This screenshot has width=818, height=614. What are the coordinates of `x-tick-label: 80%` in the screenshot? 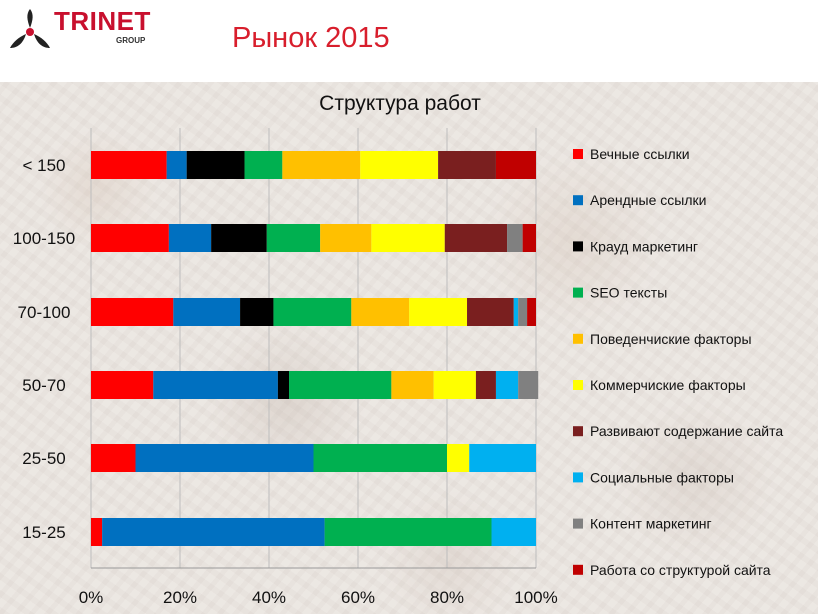 It's located at (447, 597).